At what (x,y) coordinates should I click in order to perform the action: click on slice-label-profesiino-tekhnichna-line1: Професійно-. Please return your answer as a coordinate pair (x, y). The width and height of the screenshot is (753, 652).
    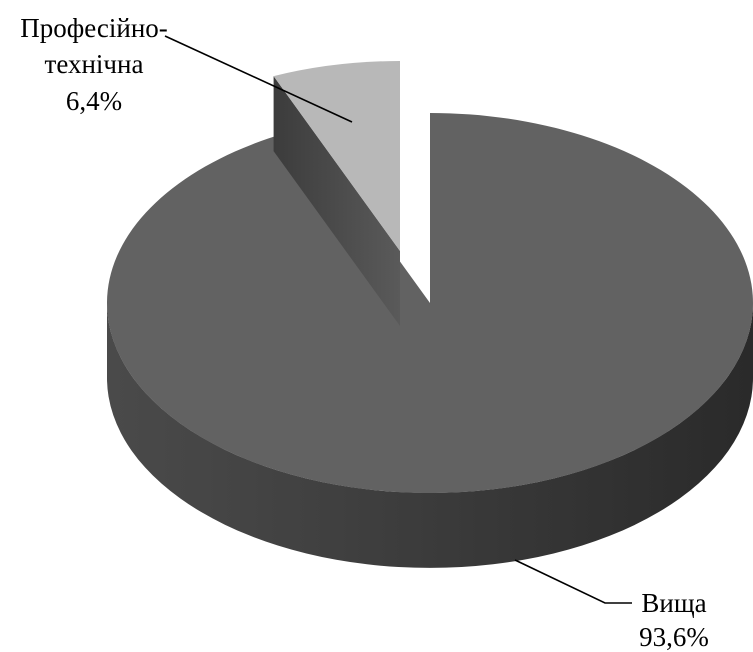
    Looking at the image, I should click on (94, 28).